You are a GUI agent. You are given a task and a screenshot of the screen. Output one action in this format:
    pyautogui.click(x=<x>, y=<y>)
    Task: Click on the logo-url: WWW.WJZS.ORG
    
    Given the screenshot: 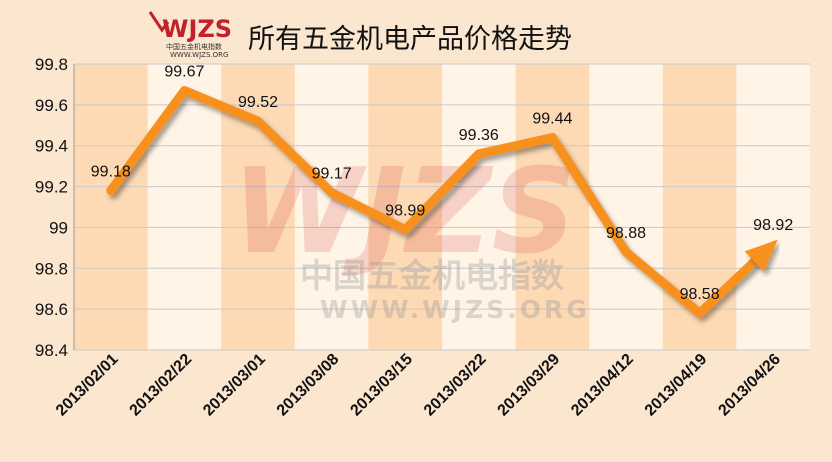 What is the action you would take?
    pyautogui.click(x=199, y=55)
    